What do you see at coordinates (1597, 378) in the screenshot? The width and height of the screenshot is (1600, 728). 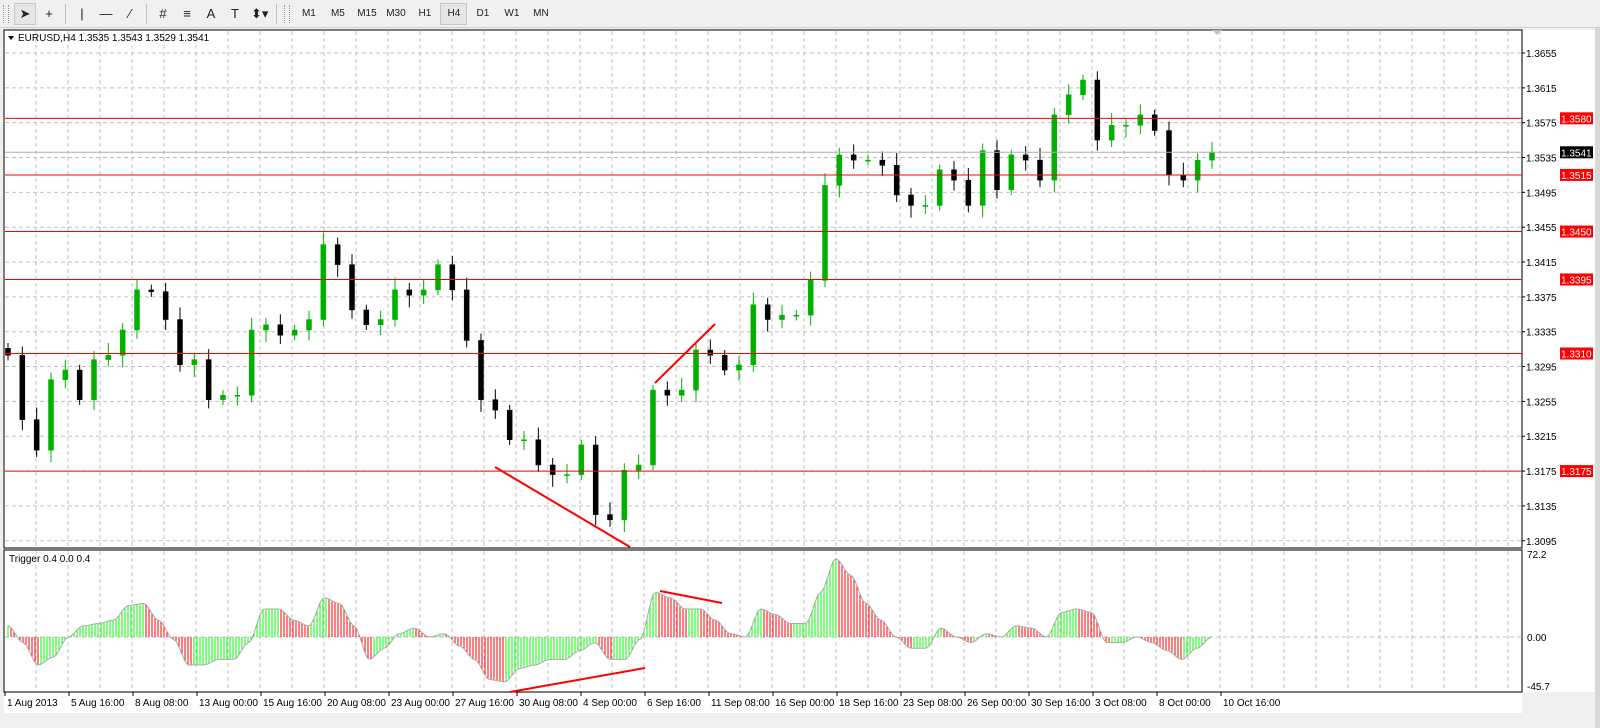 I see `scrollbar` at bounding box center [1597, 378].